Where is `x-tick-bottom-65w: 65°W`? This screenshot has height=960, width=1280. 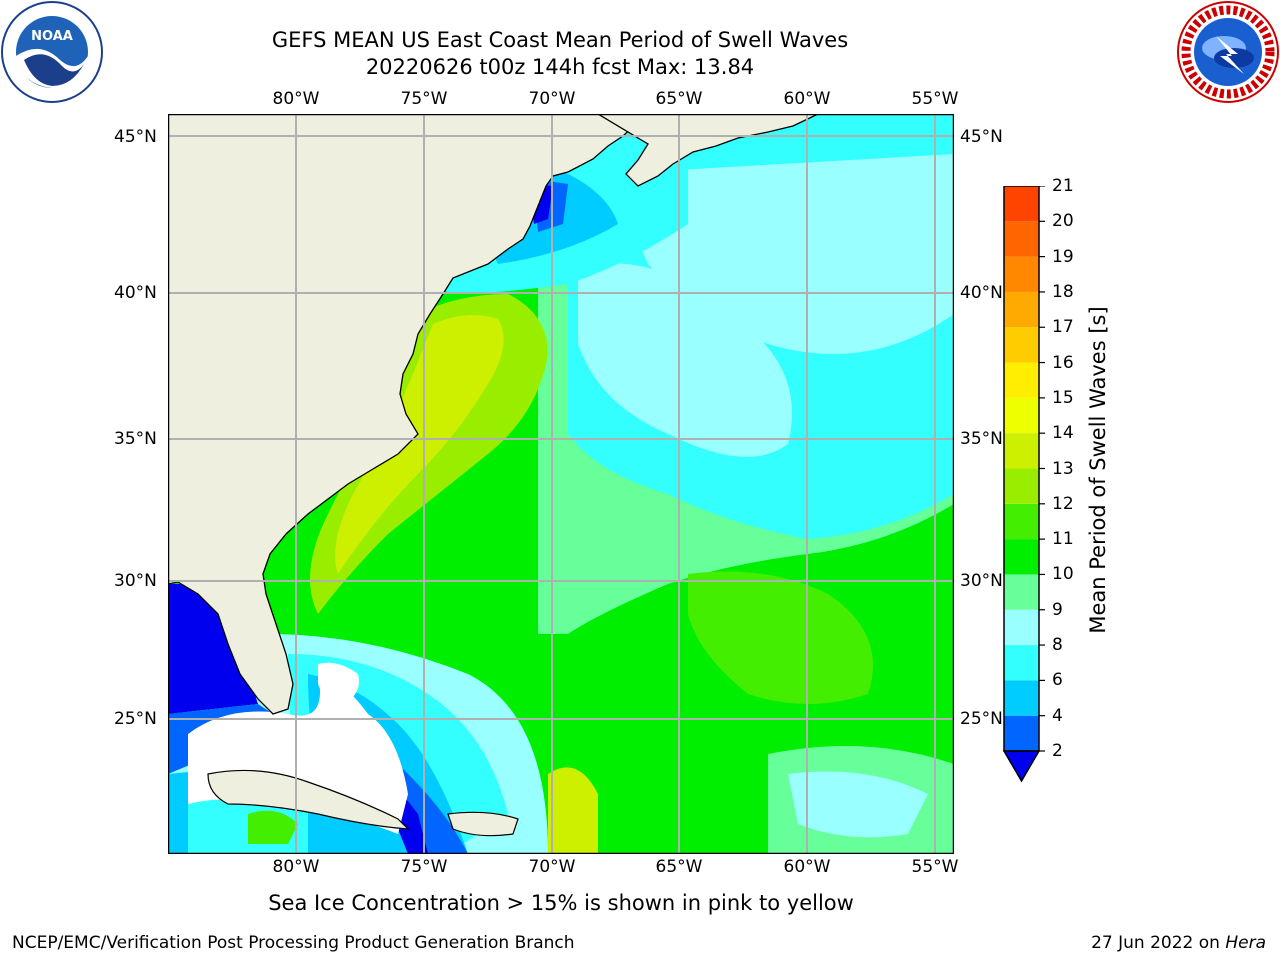 x-tick-bottom-65w: 65°W is located at coordinates (679, 867).